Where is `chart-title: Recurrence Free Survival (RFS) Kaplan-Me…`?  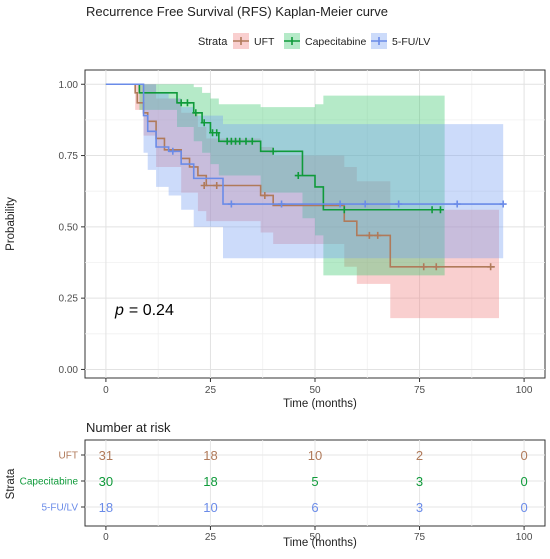 chart-title: Recurrence Free Survival (RFS) Kaplan-Me… is located at coordinates (237, 11).